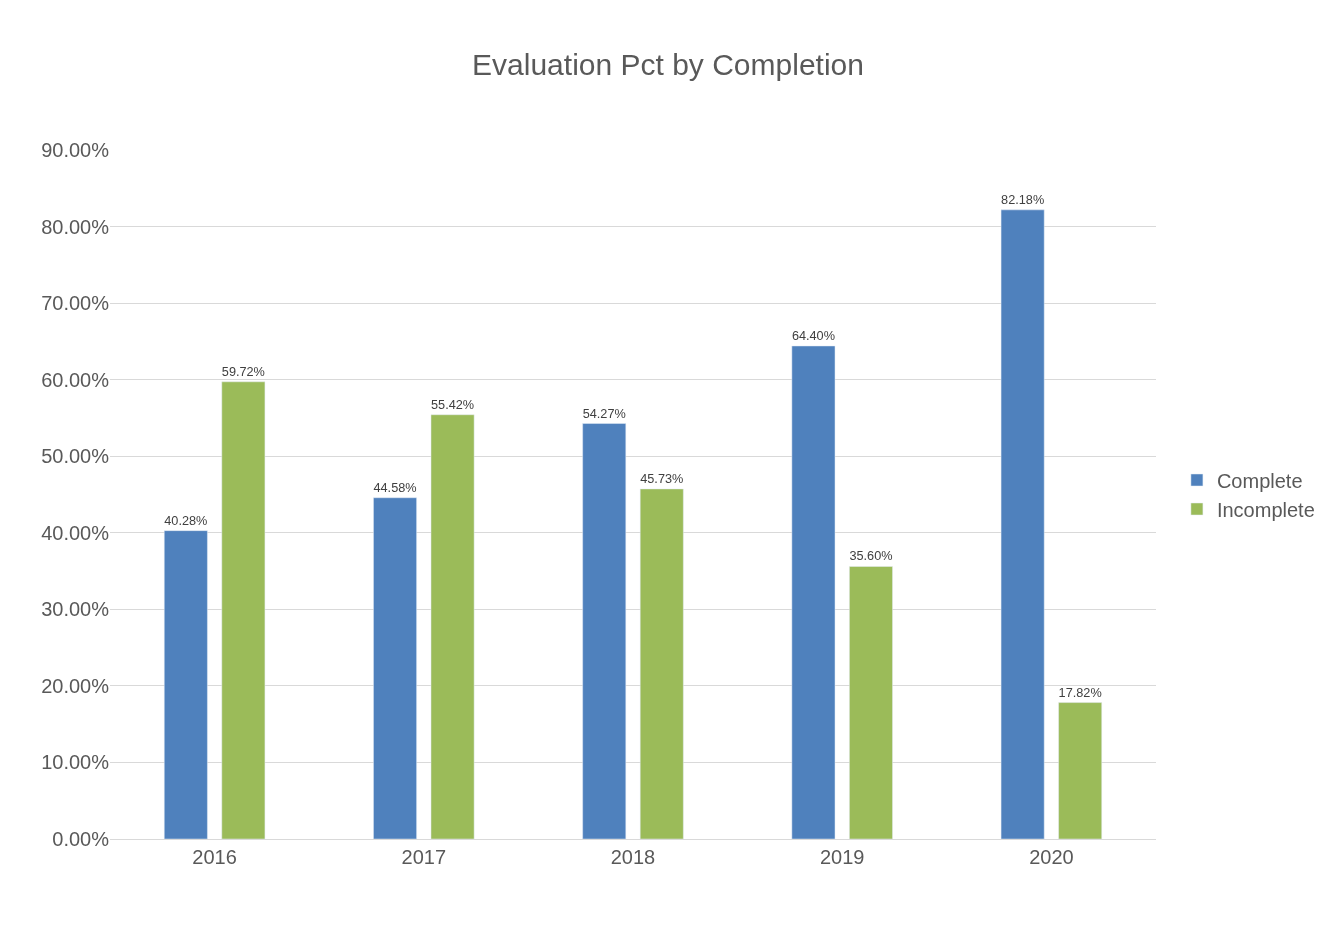 Image resolution: width=1336 pixels, height=949 pixels. What do you see at coordinates (1023, 199) in the screenshot?
I see `data-label: 82.18%` at bounding box center [1023, 199].